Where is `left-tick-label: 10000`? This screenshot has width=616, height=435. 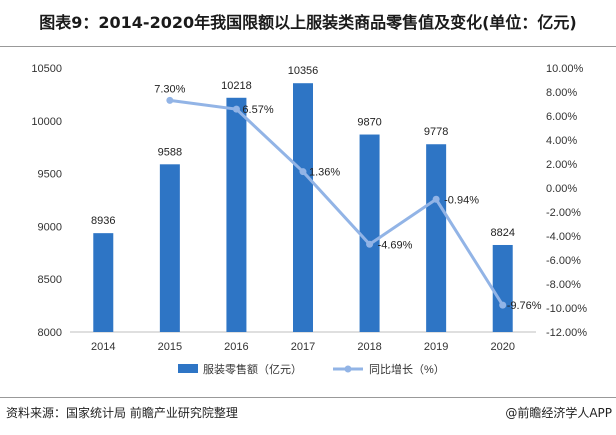
left-tick-label: 10000 is located at coordinates (46, 122).